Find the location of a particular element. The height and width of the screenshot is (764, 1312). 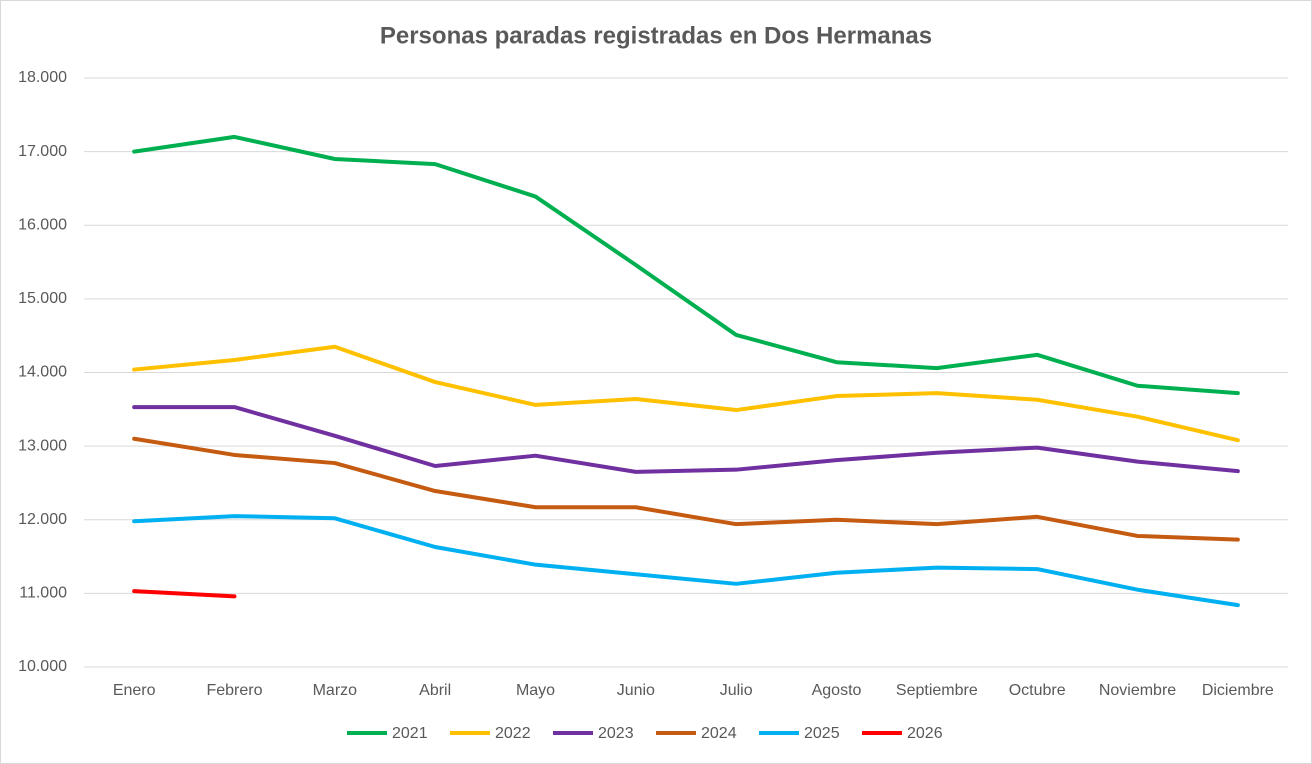

x-tick-label: Abril is located at coordinates (435, 690).